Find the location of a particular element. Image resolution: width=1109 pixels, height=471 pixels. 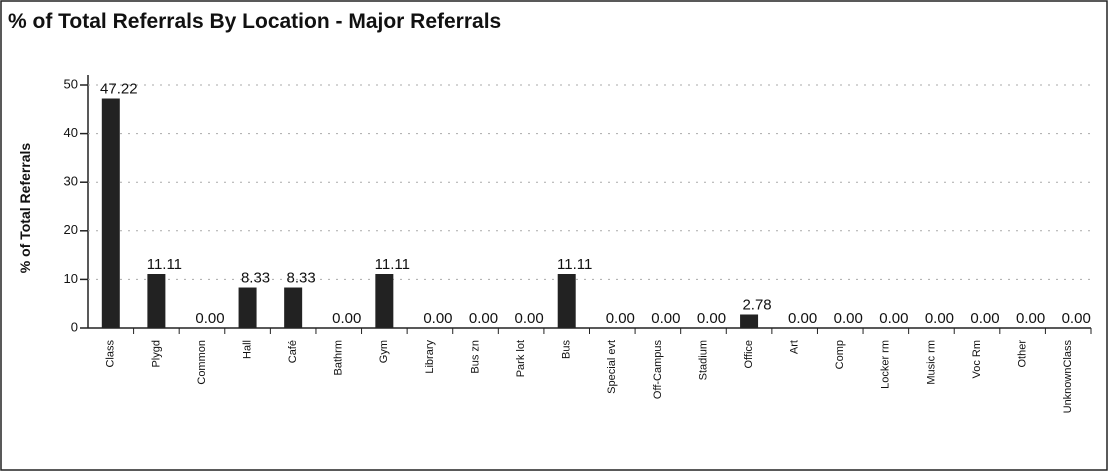

y-tick-label: 20 is located at coordinates (71, 229).